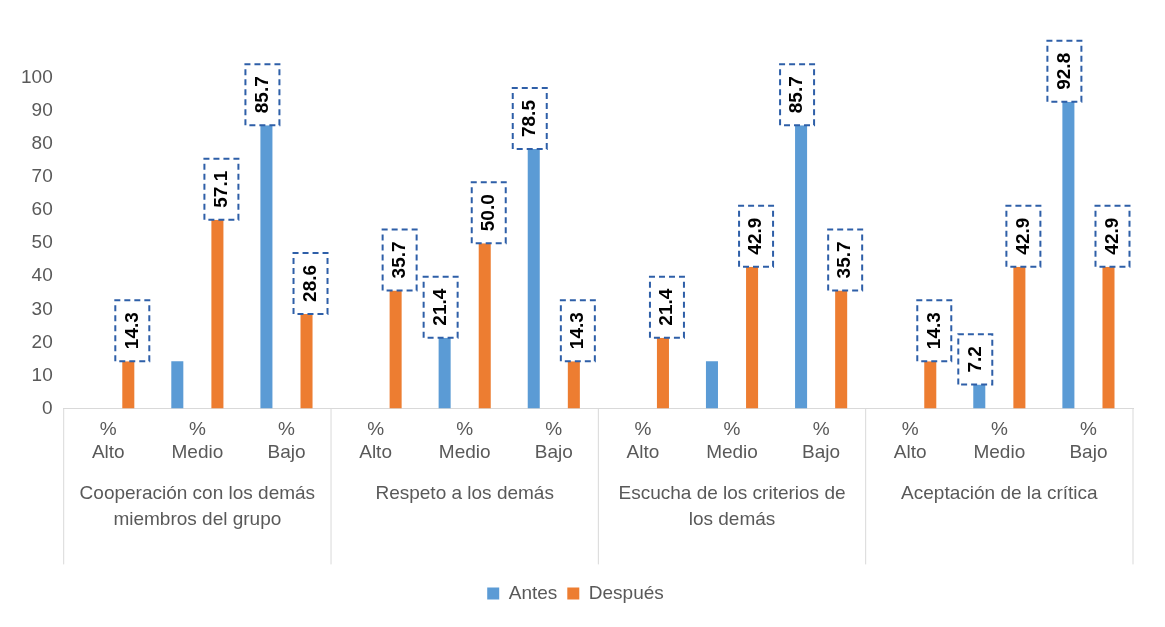 The height and width of the screenshot is (627, 1165). What do you see at coordinates (42, 275) in the screenshot?
I see `y-tick-label: 40` at bounding box center [42, 275].